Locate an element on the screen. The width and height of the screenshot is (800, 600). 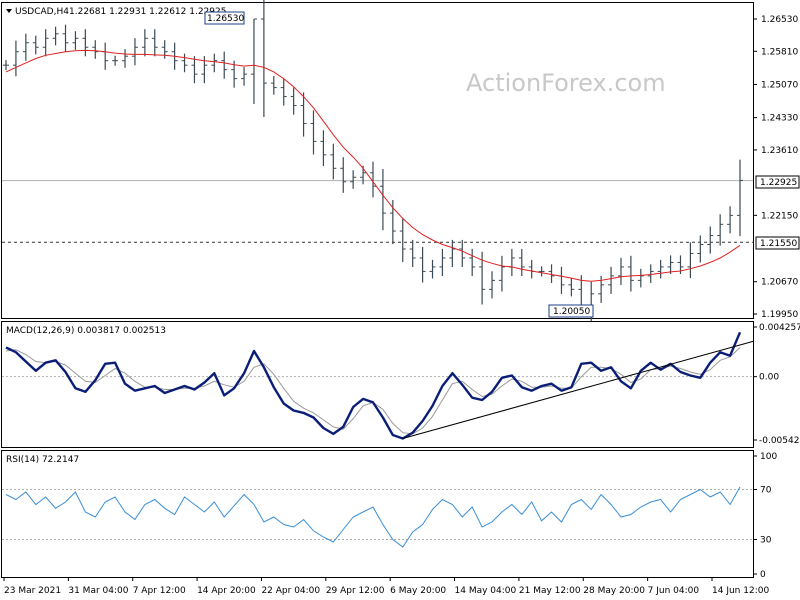
current-price-box: 1.22925 is located at coordinates (777, 182).